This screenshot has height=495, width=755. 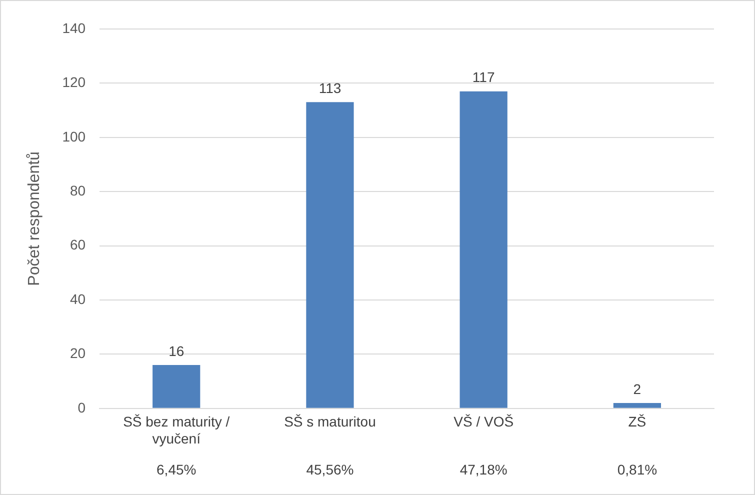 What do you see at coordinates (78, 190) in the screenshot?
I see `y-tick-label: 80` at bounding box center [78, 190].